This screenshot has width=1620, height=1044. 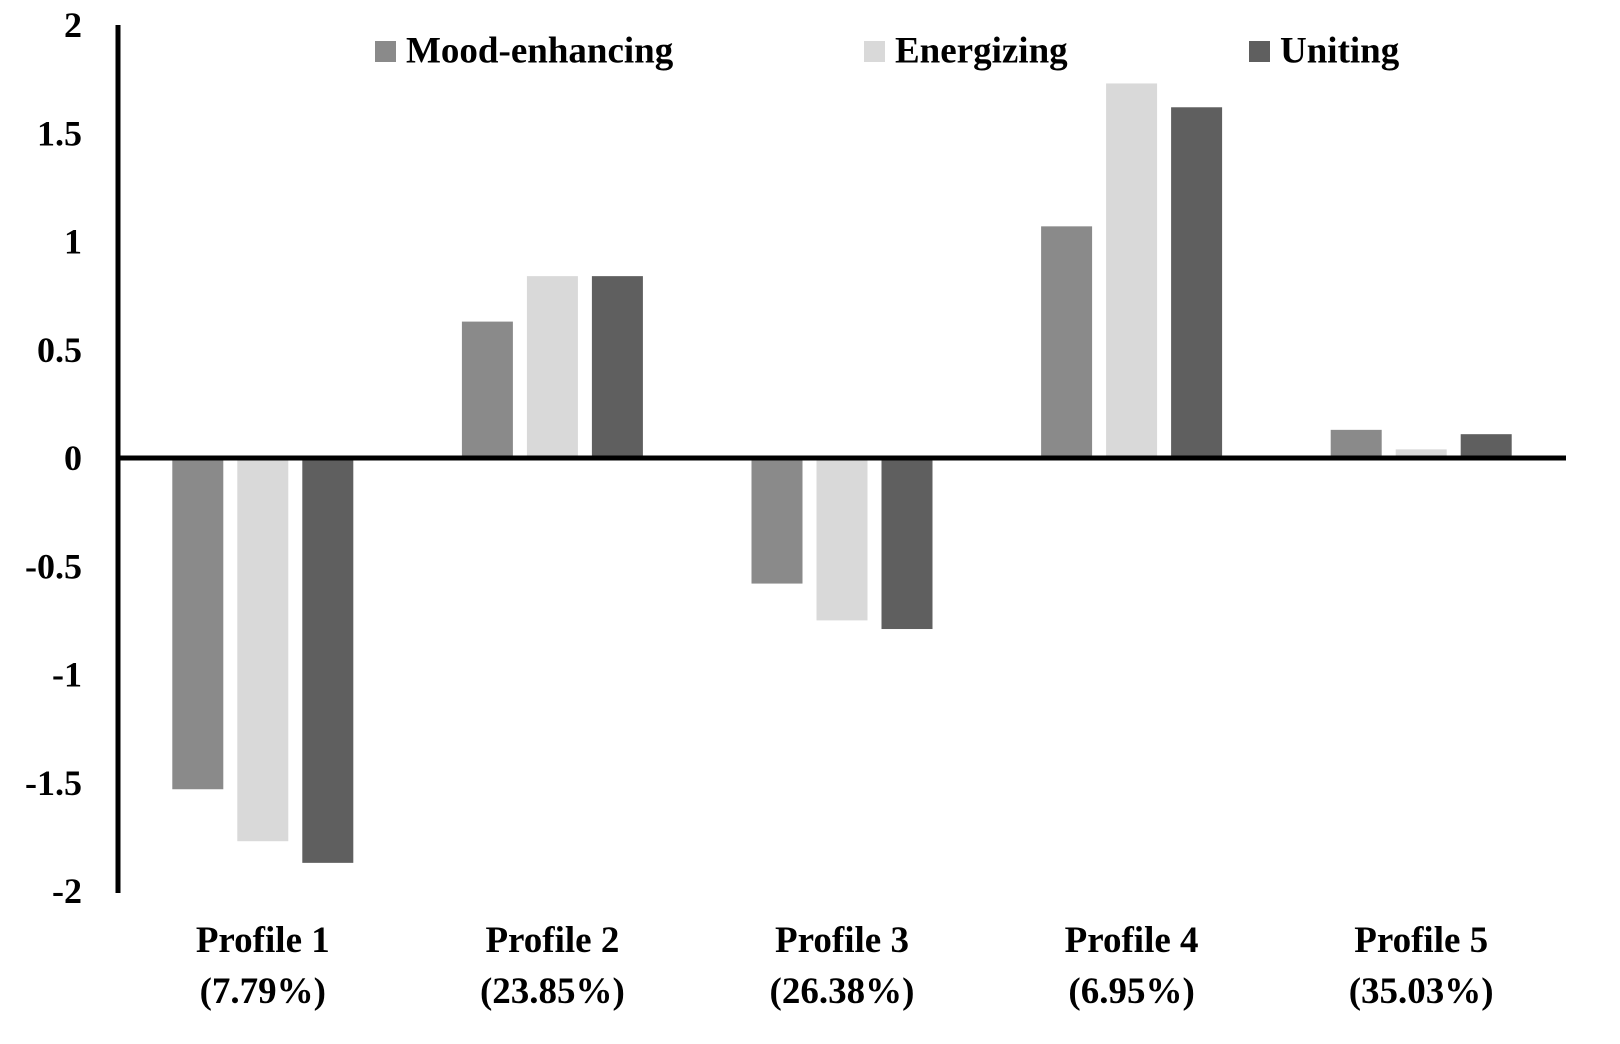 I want to click on y-tick-label: -1.5, so click(x=53, y=783).